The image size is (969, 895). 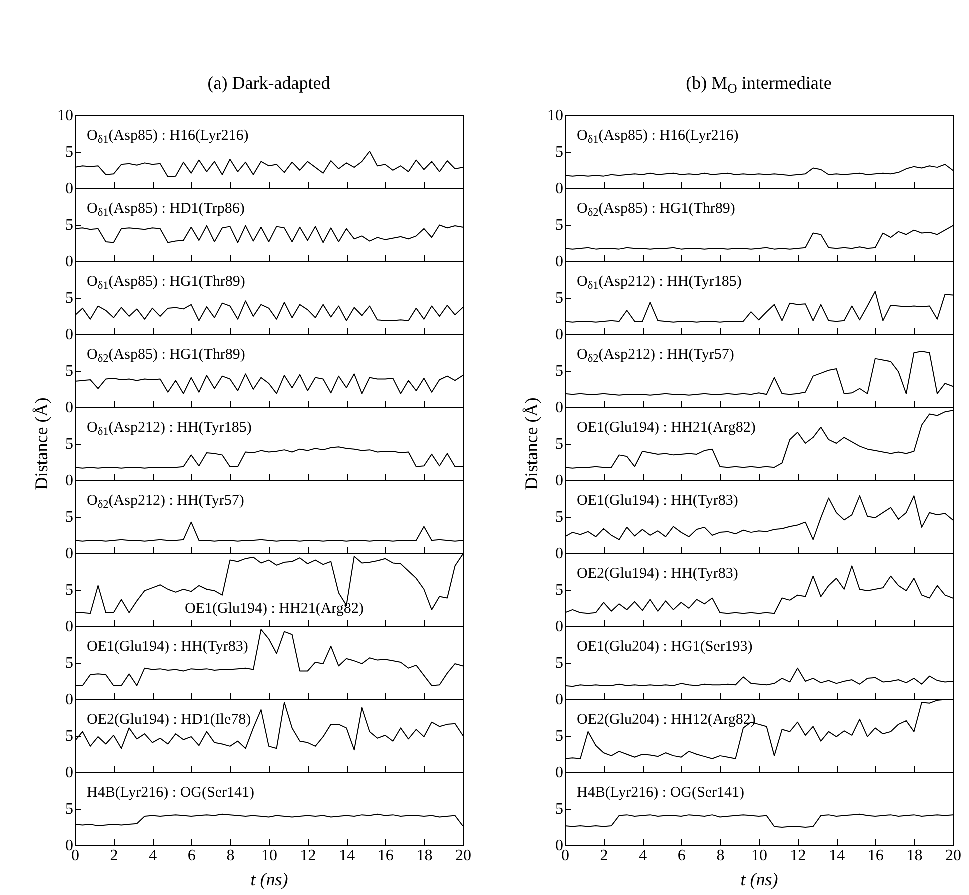 I want to click on annotation: O$_{δ1}$(Asp85) : HD1(Trp86), so click(x=166, y=210).